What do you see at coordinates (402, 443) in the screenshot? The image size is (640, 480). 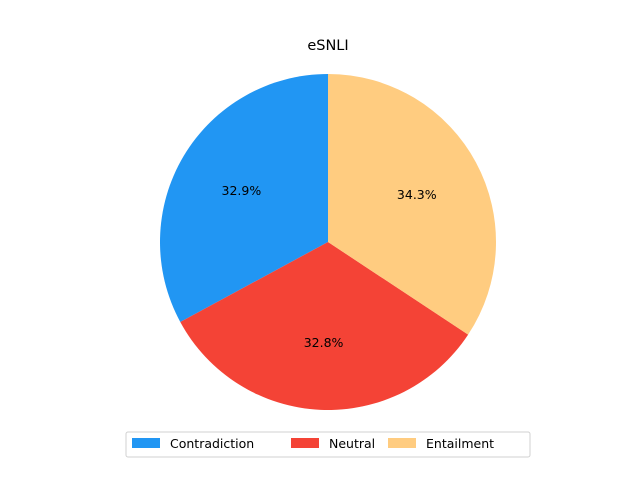 I see `legend-swatch-entailment` at bounding box center [402, 443].